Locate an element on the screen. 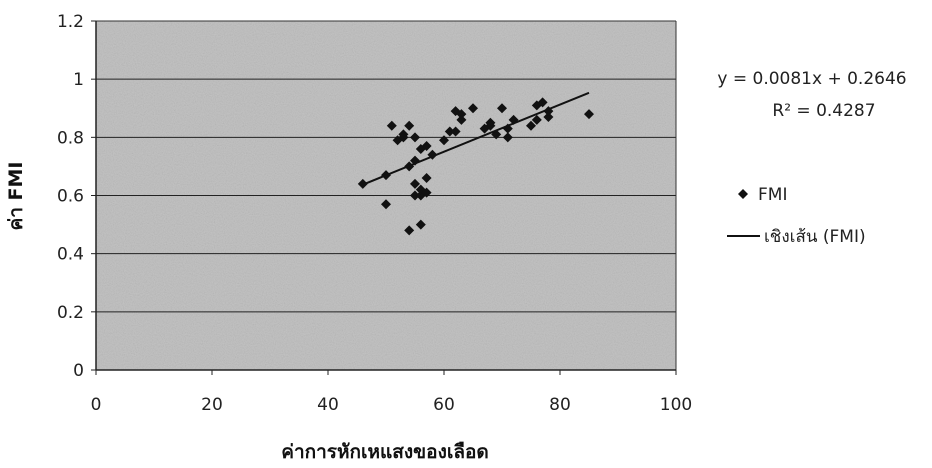 This screenshot has height=468, width=932. y-axis-ticks: 0 0.2 0.4 0.6 0.8 1 1.2 is located at coordinates (76, 196).